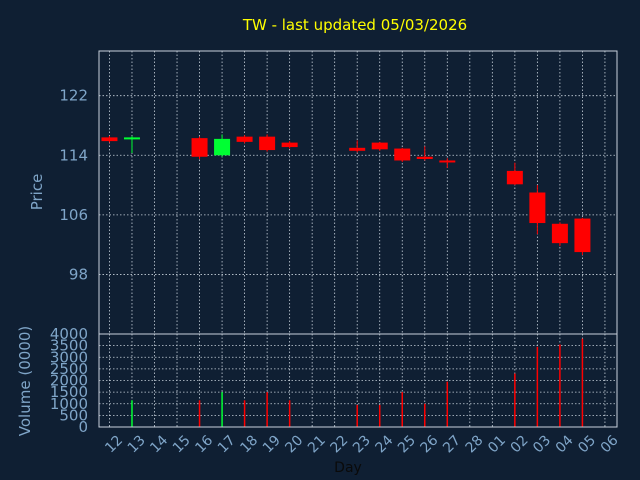 This screenshot has height=480, width=640. What do you see at coordinates (475, 444) in the screenshot?
I see `x-tick-label: 28` at bounding box center [475, 444].